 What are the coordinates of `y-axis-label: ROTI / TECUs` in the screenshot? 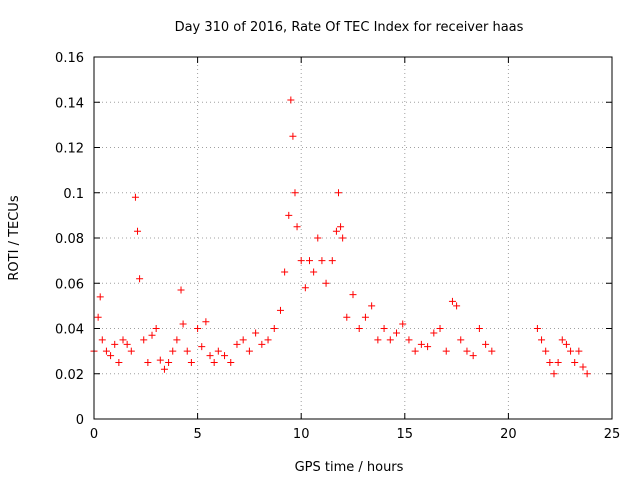 It's located at (14, 237).